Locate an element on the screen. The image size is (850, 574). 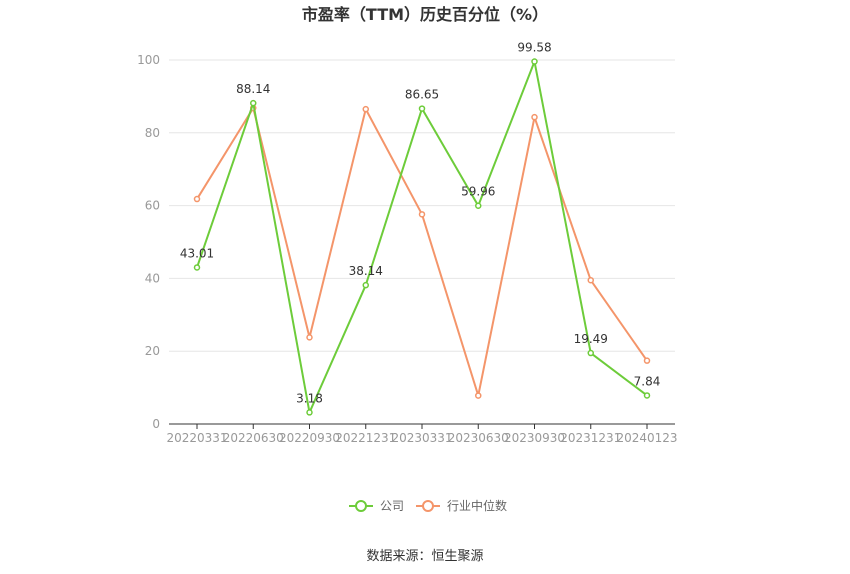
y-tick-label: 0 is located at coordinates (156, 424).